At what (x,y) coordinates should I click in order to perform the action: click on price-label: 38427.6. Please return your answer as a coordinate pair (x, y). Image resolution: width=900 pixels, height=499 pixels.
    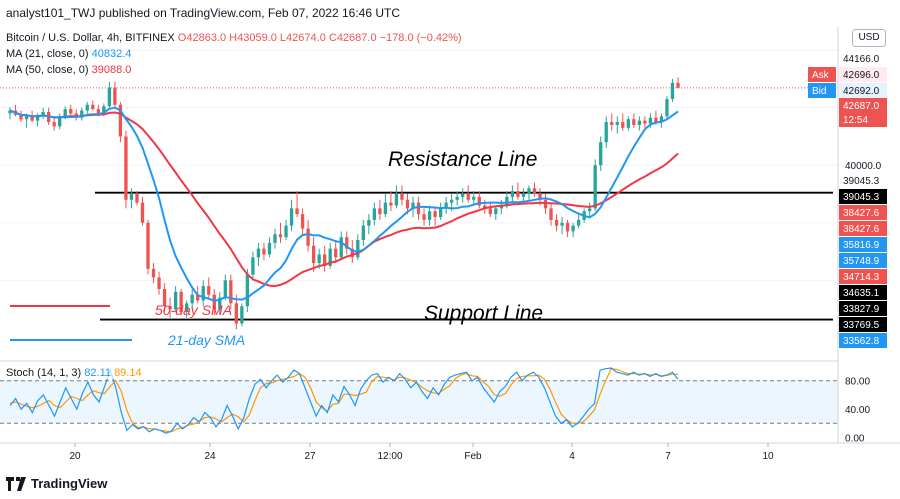
    Looking at the image, I should click on (861, 213).